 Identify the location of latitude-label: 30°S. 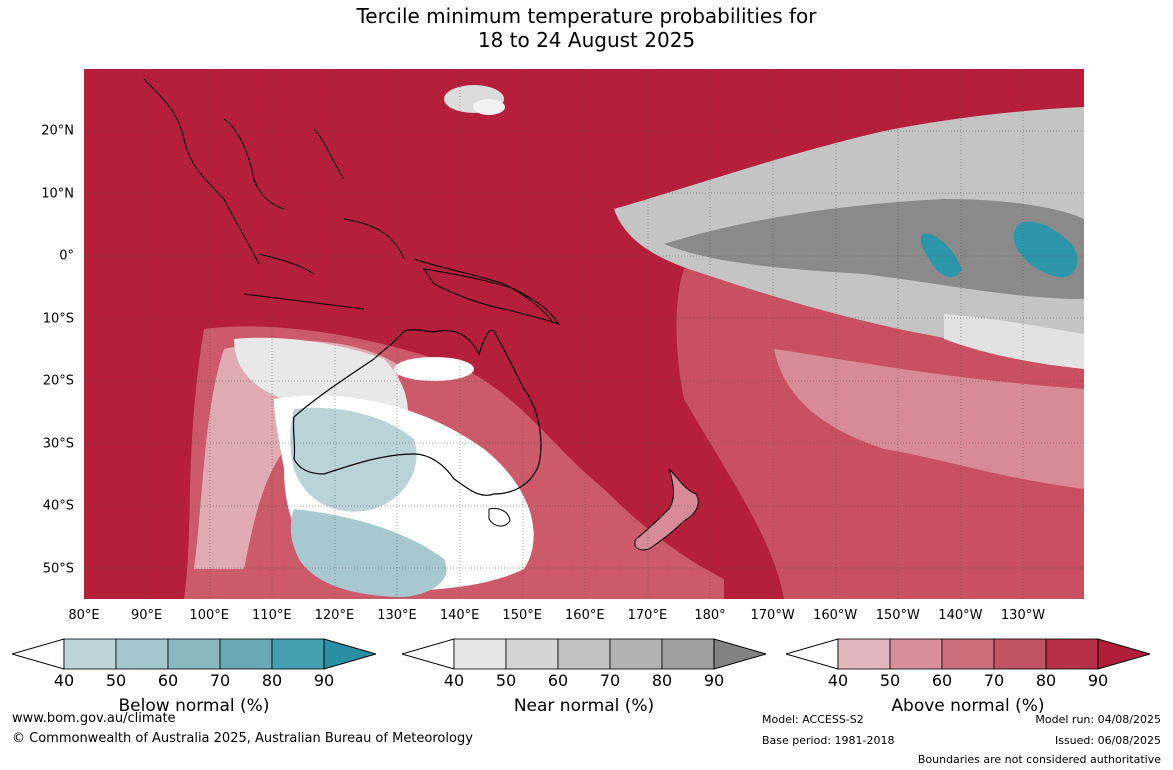
(58, 443).